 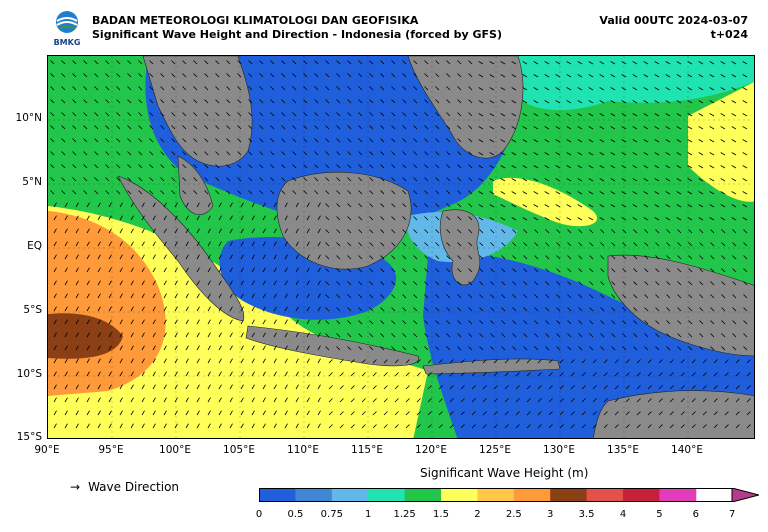 I want to click on colorbar-swatch, so click(x=569, y=495).